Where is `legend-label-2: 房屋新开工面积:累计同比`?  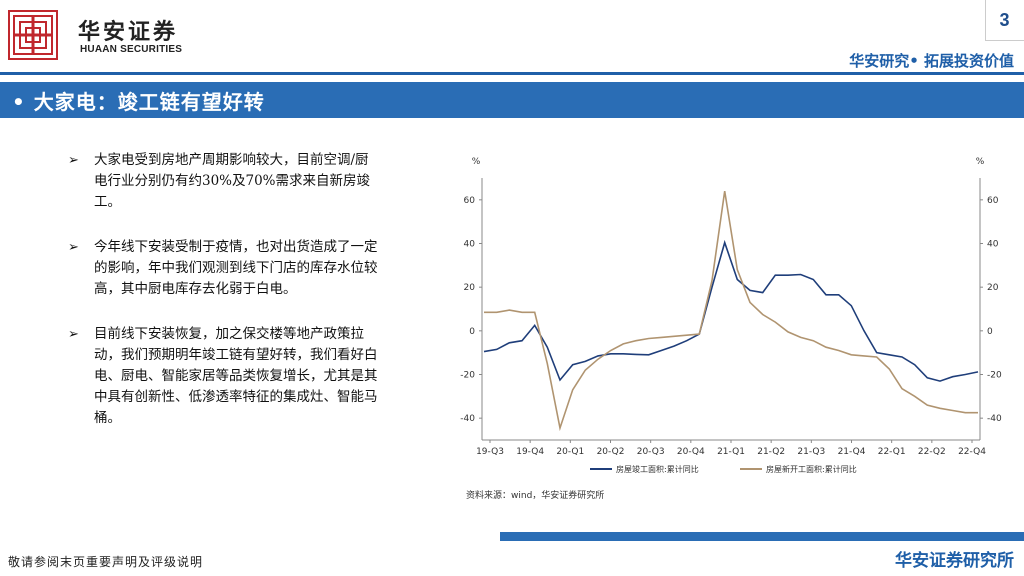
legend-label-2: 房屋新开工面积:累计同比 is located at coordinates (811, 469).